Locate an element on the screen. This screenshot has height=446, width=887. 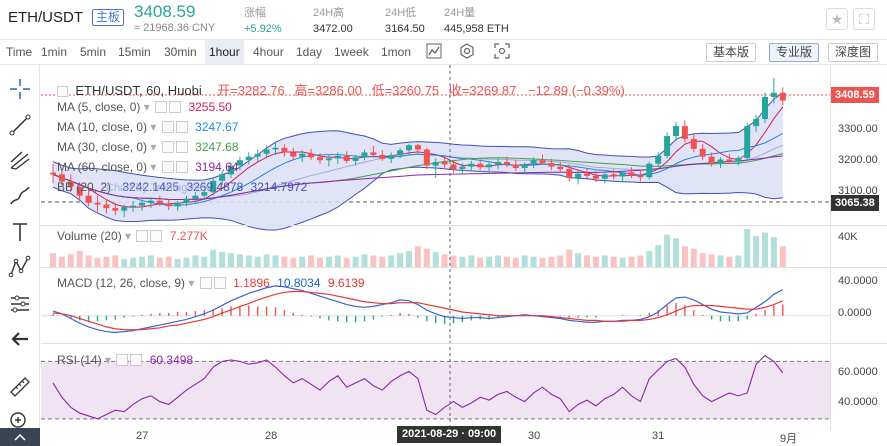
volume-legend: Volume (20) ▾ 7.277K is located at coordinates (132, 236).